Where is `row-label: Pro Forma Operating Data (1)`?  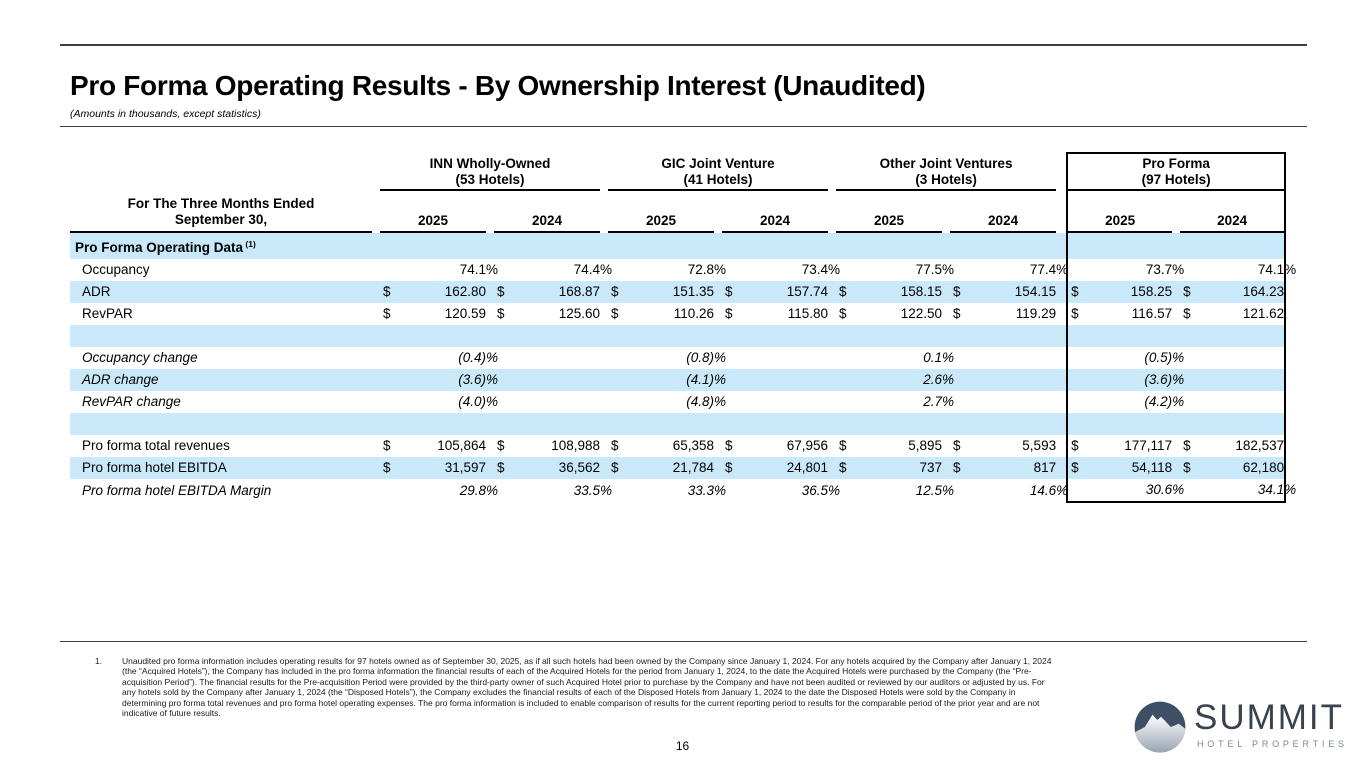 row-label: Pro Forma Operating Data (1) is located at coordinates (165, 247).